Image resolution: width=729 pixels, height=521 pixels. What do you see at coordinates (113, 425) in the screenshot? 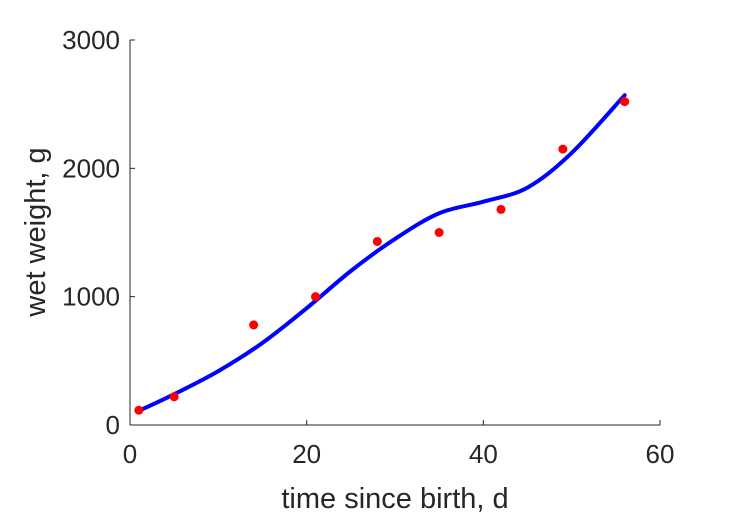
I see `y-tick-label: 0` at bounding box center [113, 425].